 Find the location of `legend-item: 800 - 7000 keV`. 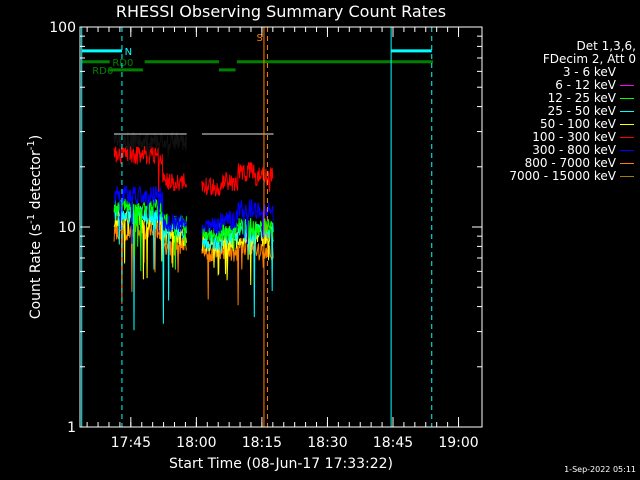

legend-item: 800 - 7000 keV is located at coordinates (562, 163).